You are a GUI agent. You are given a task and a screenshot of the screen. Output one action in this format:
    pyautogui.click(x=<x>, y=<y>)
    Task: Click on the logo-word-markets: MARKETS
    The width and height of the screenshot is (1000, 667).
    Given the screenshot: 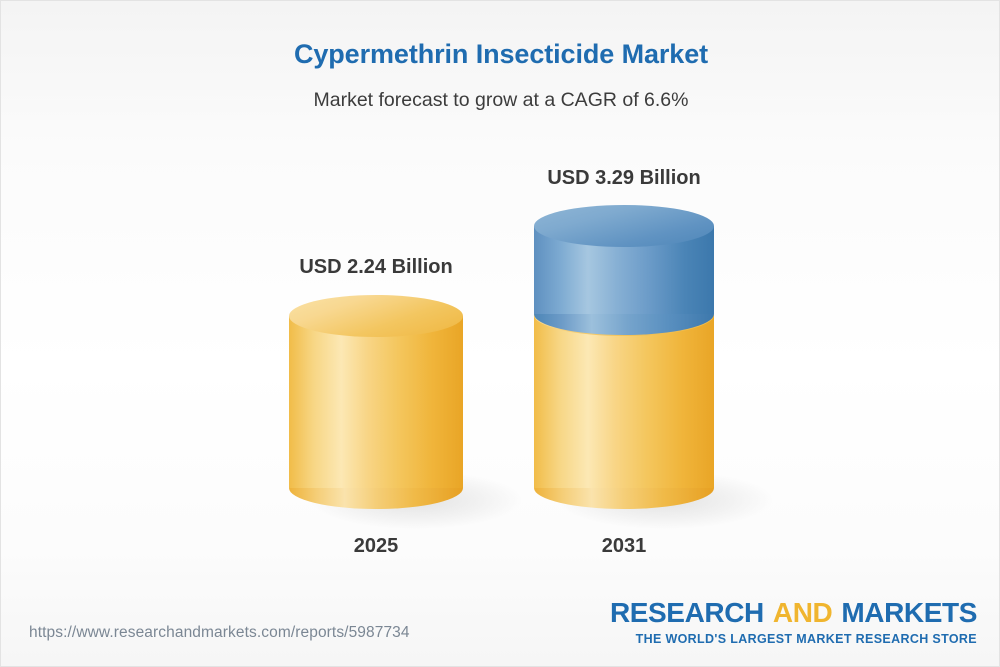 What is the action you would take?
    pyautogui.click(x=909, y=612)
    